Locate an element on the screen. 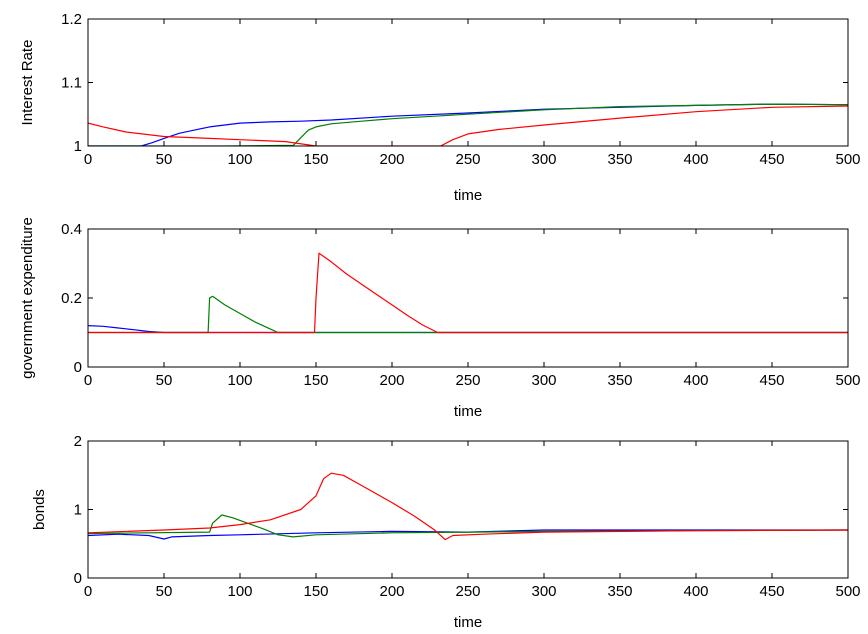 The width and height of the screenshot is (868, 634). y-tick-label: 1.1 is located at coordinates (71, 83).